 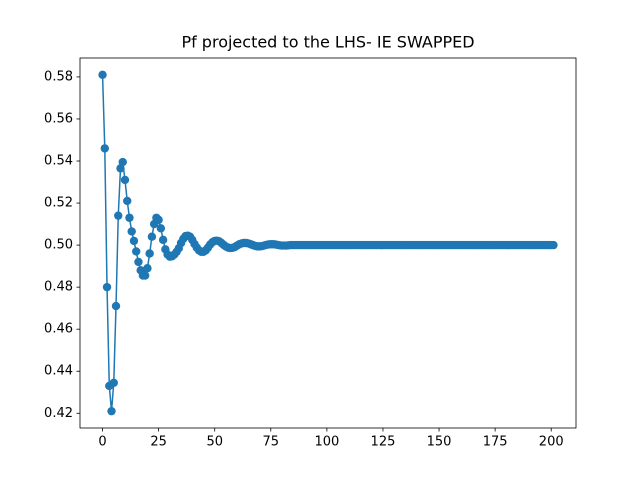 What do you see at coordinates (271, 442) in the screenshot?
I see `x-tick-label: 75` at bounding box center [271, 442].